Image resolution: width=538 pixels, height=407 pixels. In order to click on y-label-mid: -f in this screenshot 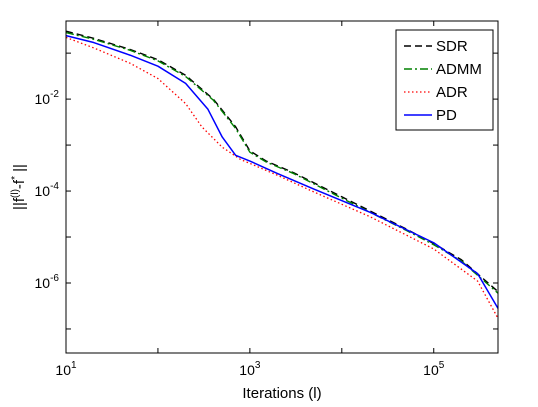, I will do `click(19, 184)`.